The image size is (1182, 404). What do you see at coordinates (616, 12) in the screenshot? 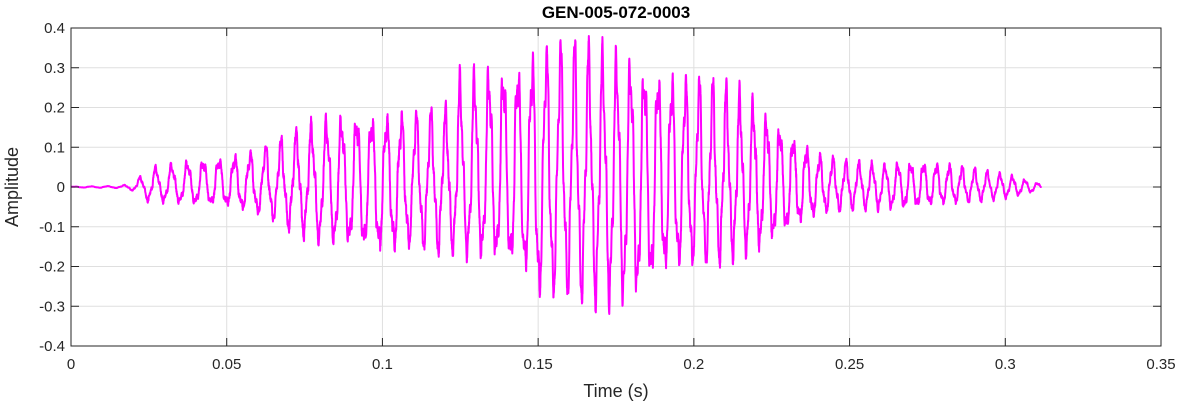
I see `chart-title: GEN-005-072-0003` at bounding box center [616, 12].